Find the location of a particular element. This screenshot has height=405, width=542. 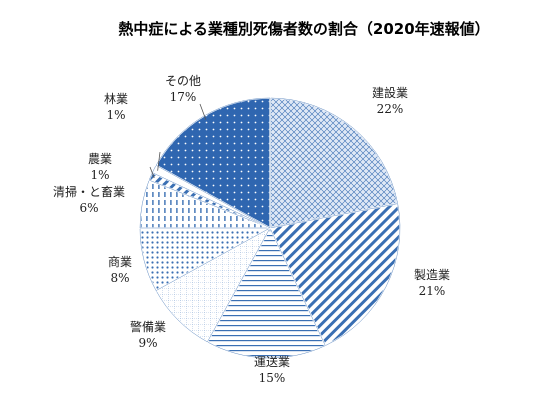

slice-label-value-8: 1% is located at coordinates (115, 115).